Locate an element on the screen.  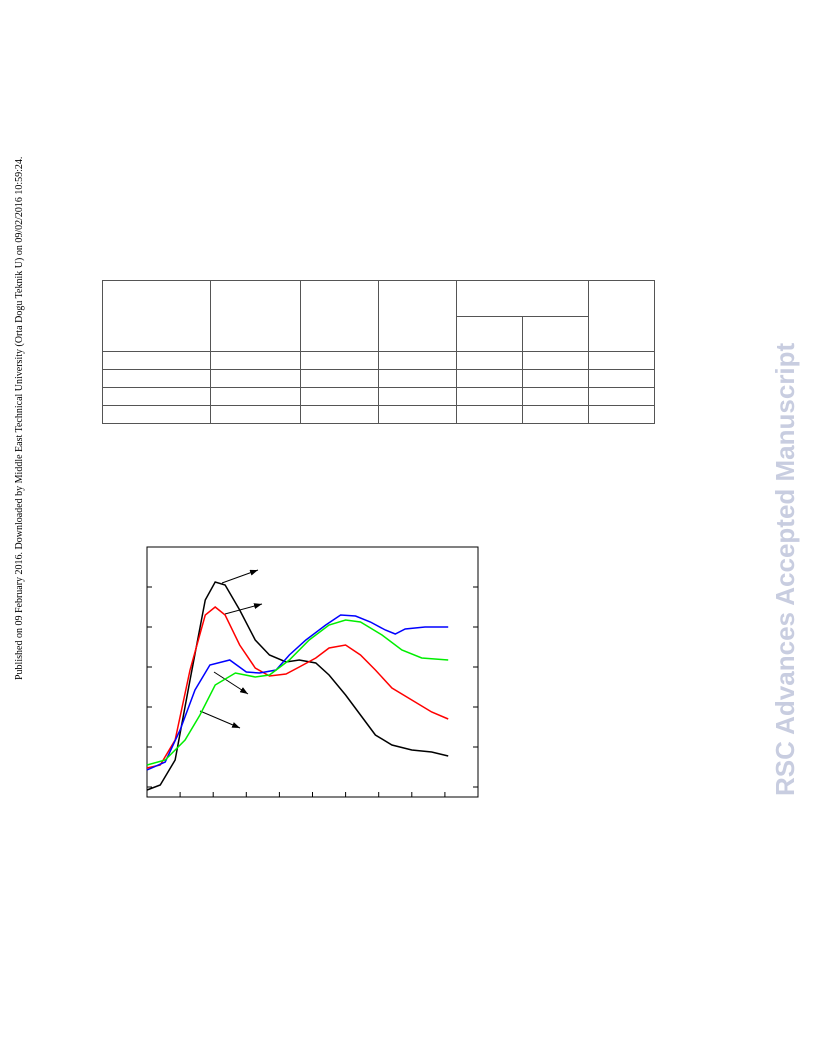
plot-frame is located at coordinates (312, 672).